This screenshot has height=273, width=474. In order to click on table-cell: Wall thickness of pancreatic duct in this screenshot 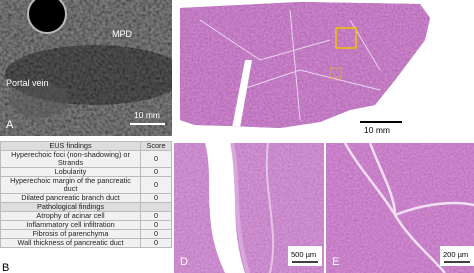, I will do `click(70, 243)`.